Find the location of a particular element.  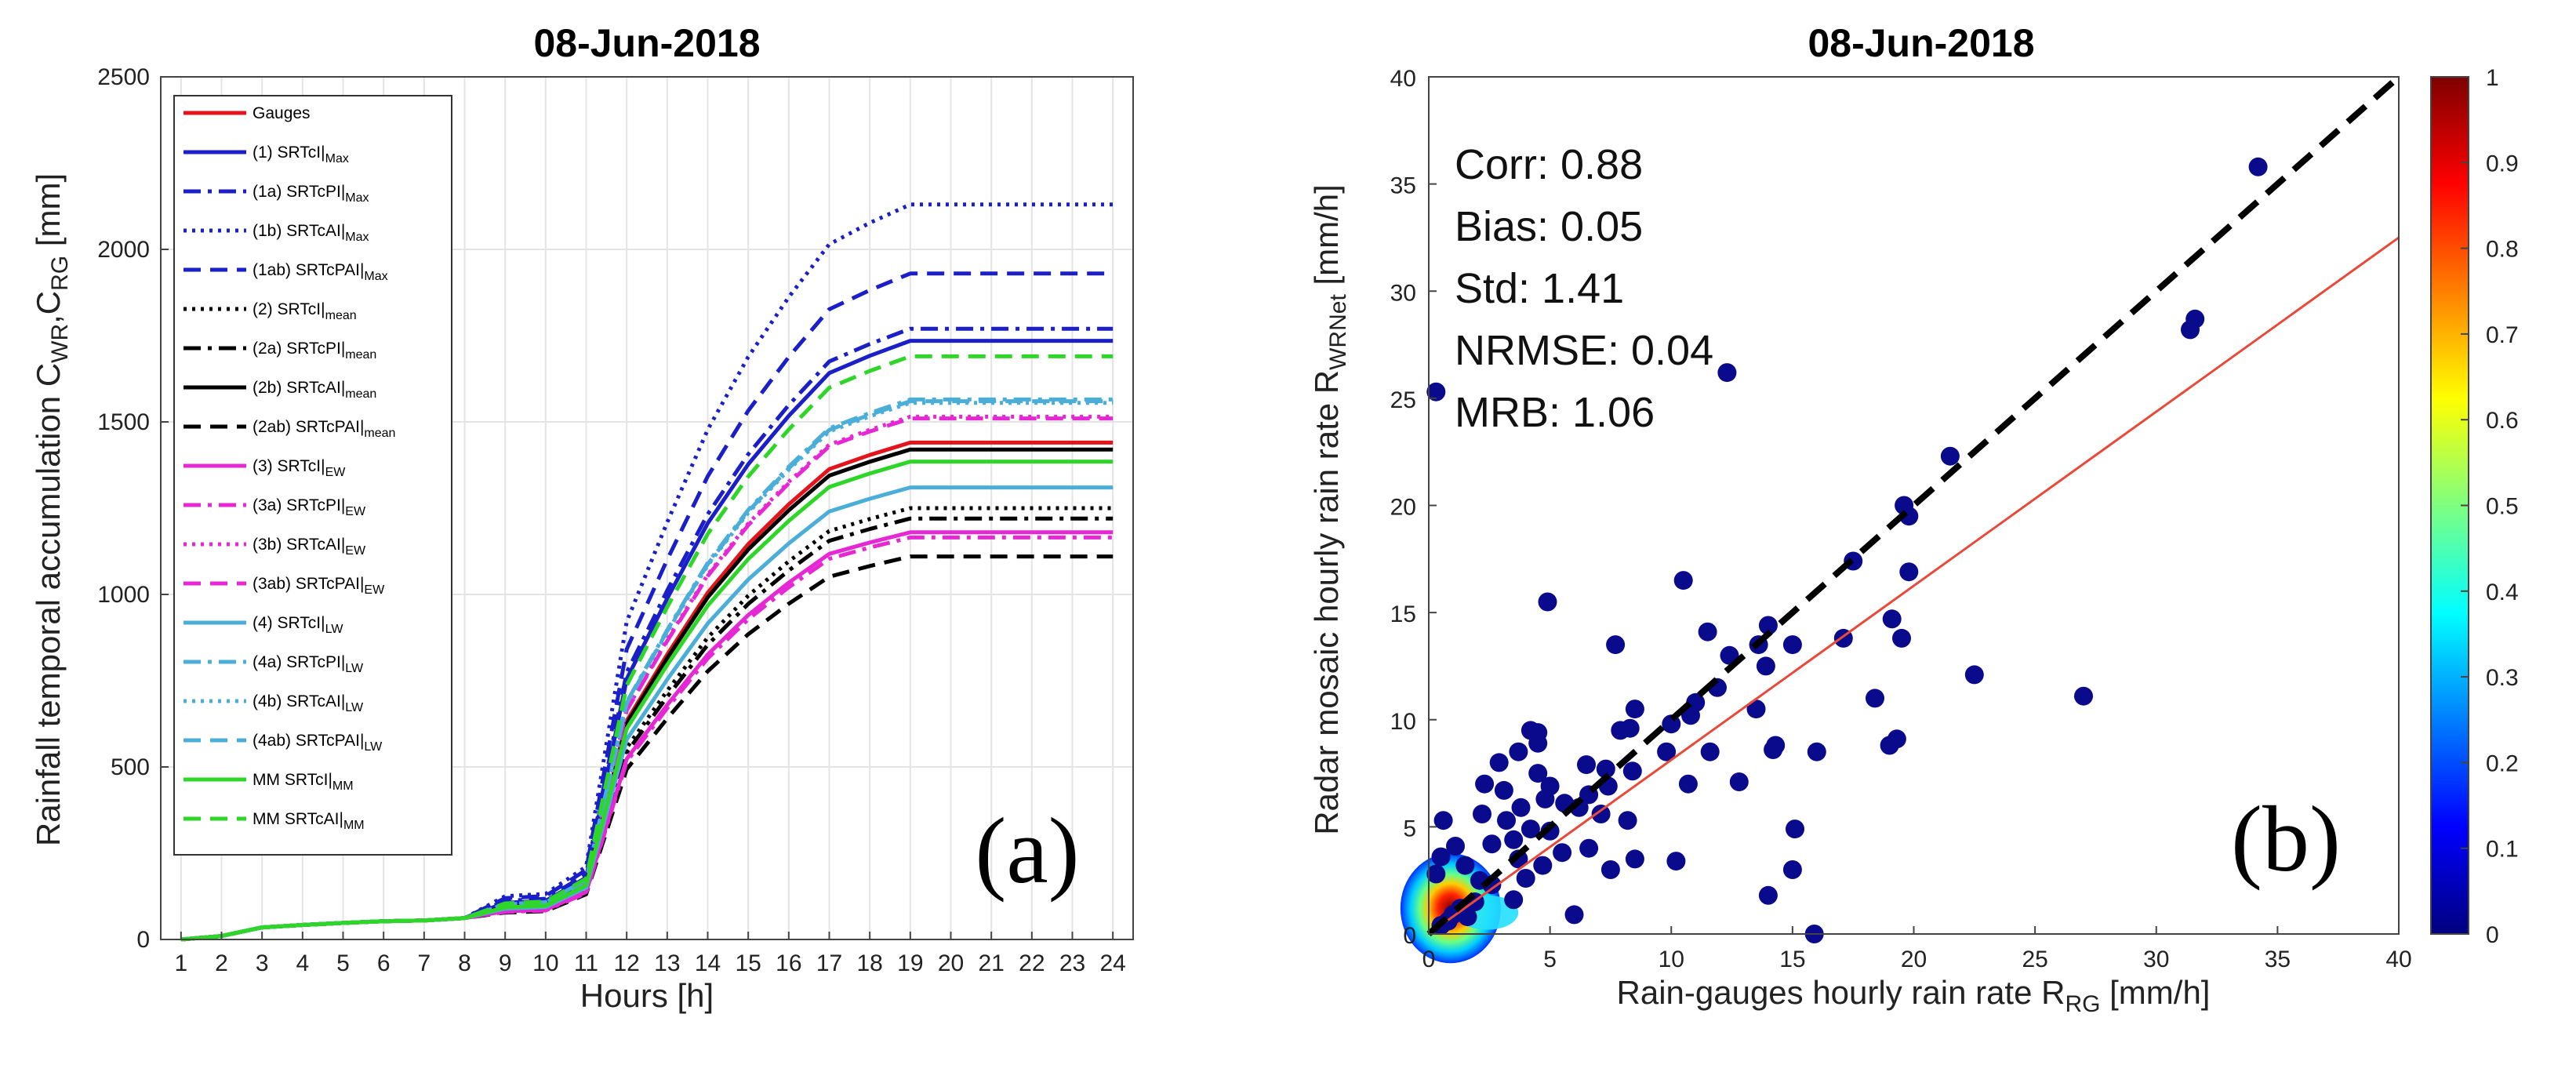

legend-label-18: MM SRTcI|MM is located at coordinates (303, 782).